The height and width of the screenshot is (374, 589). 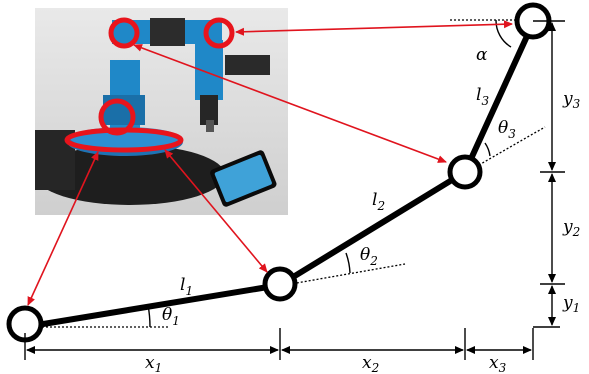 I want to click on label-x2: x2, so click(x=370, y=363).